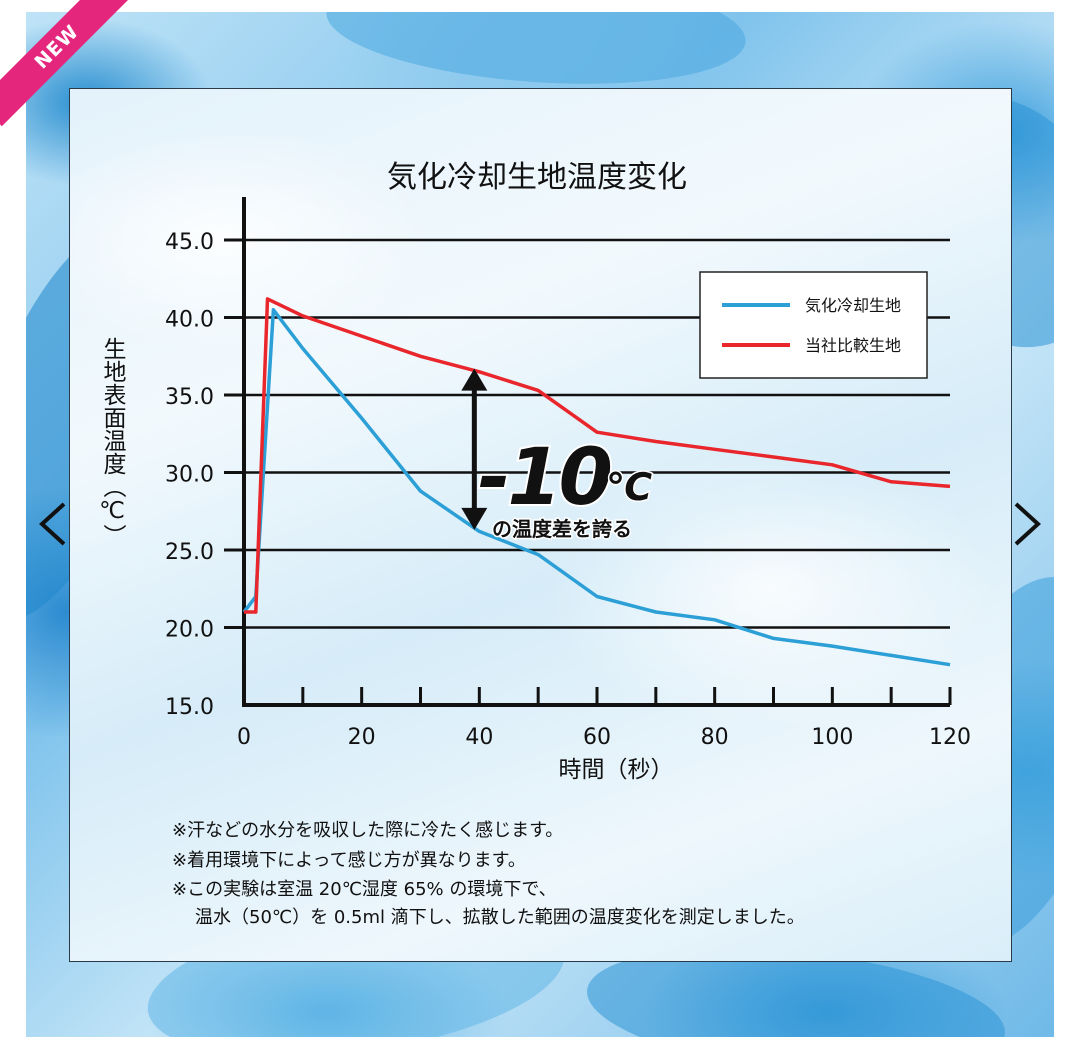  I want to click on y-tick-label: 15.0, so click(189, 707).